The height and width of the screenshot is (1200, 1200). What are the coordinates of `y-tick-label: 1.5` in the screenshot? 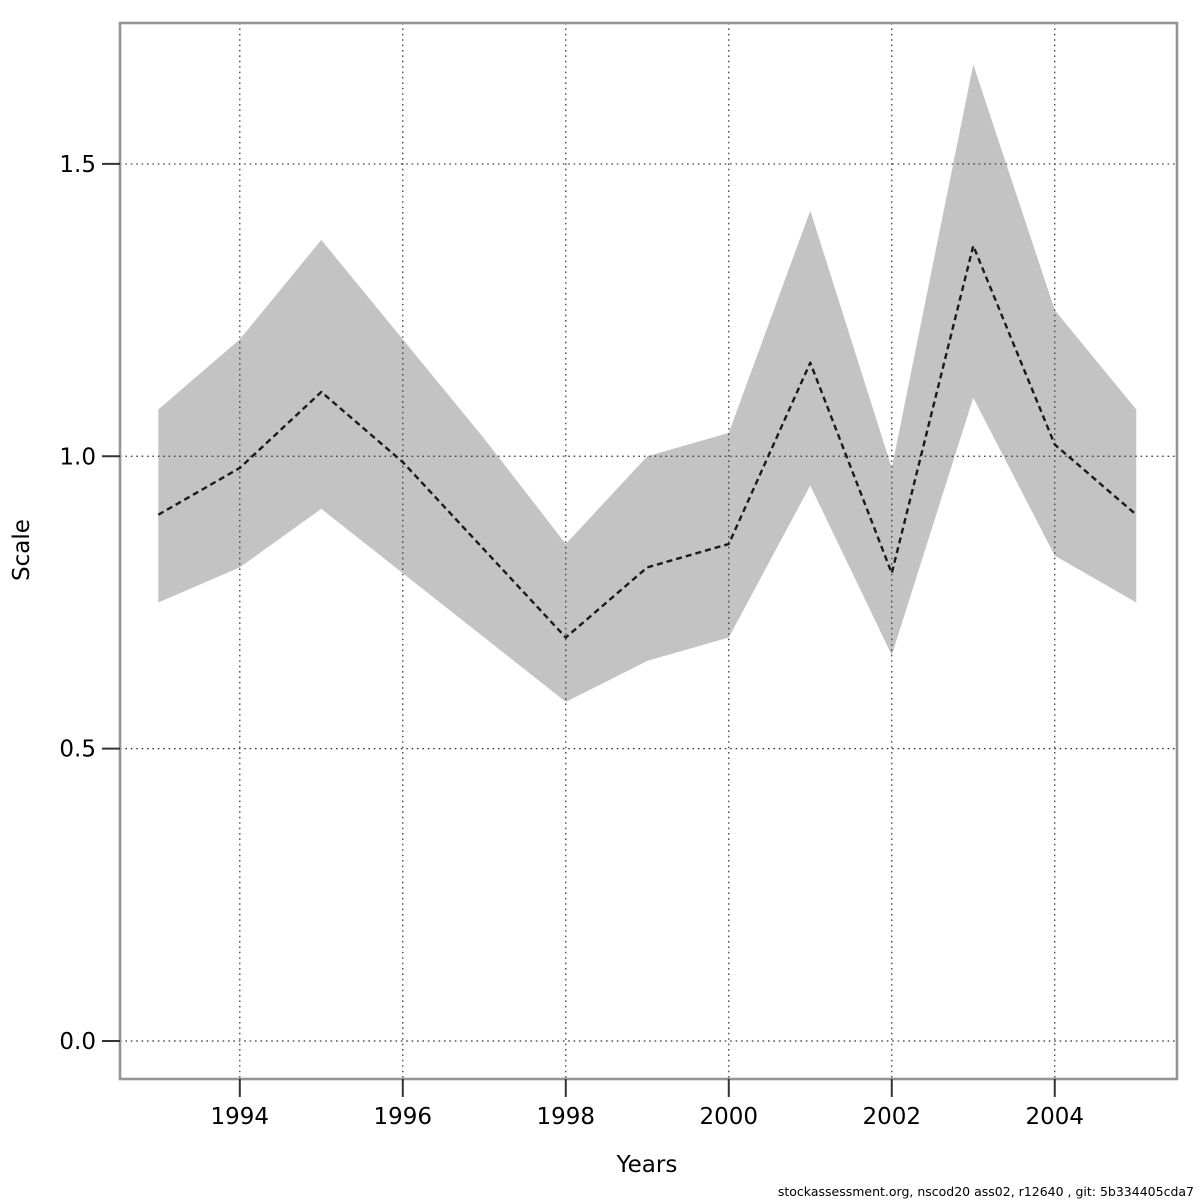 It's located at (77, 165).